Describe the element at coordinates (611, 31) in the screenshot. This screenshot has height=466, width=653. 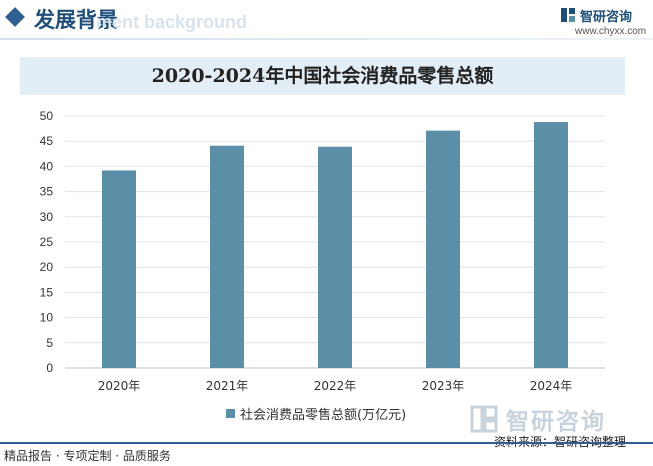
I see `logo-url: www.chyxx.com` at that location.